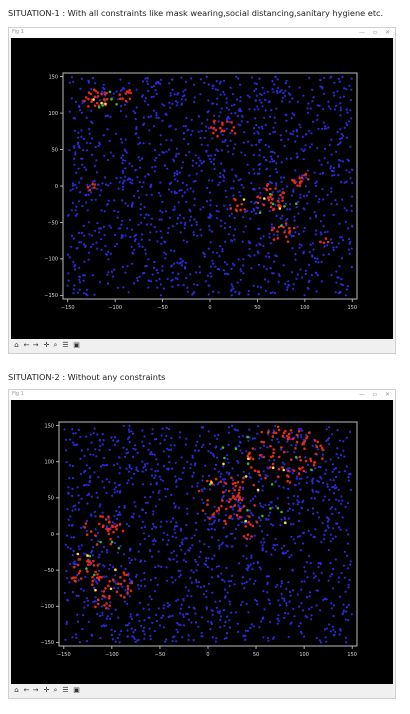 This screenshot has width=410, height=714. I want to click on recovered-point, so click(223, 447).